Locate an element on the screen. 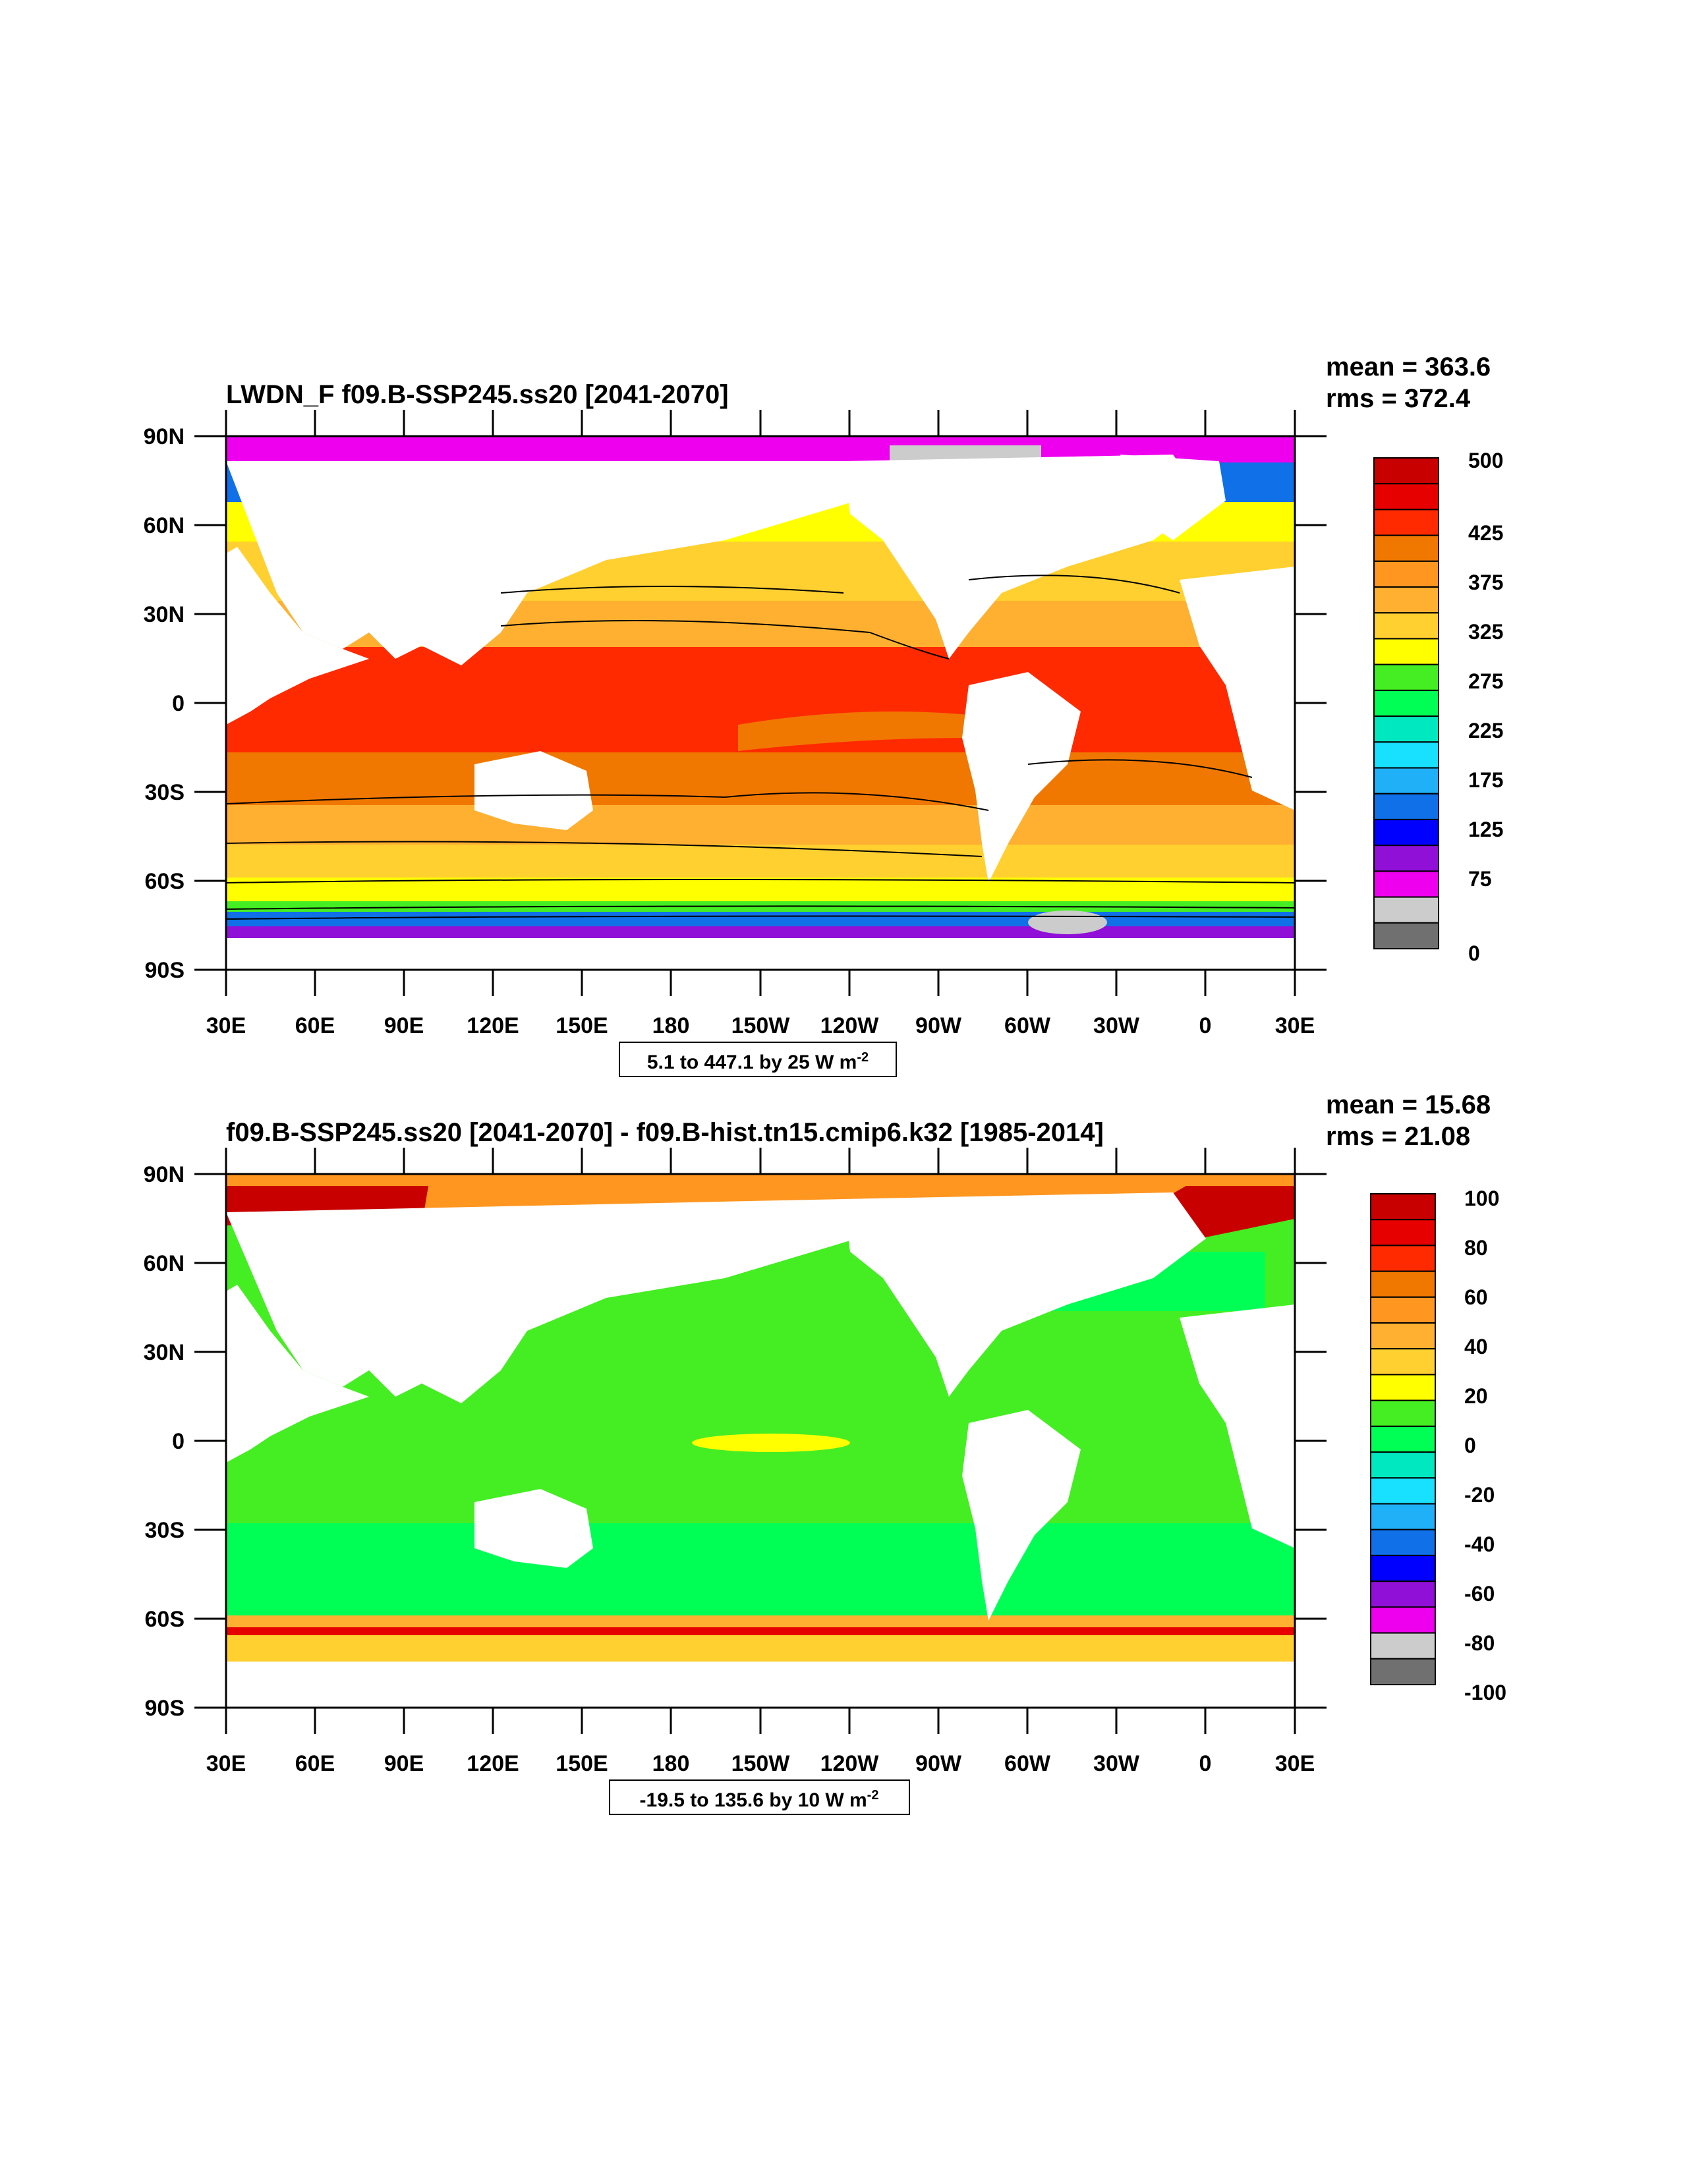 This screenshot has height=2184, width=1687. field-band-antarctic is located at coordinates (760, 1648).